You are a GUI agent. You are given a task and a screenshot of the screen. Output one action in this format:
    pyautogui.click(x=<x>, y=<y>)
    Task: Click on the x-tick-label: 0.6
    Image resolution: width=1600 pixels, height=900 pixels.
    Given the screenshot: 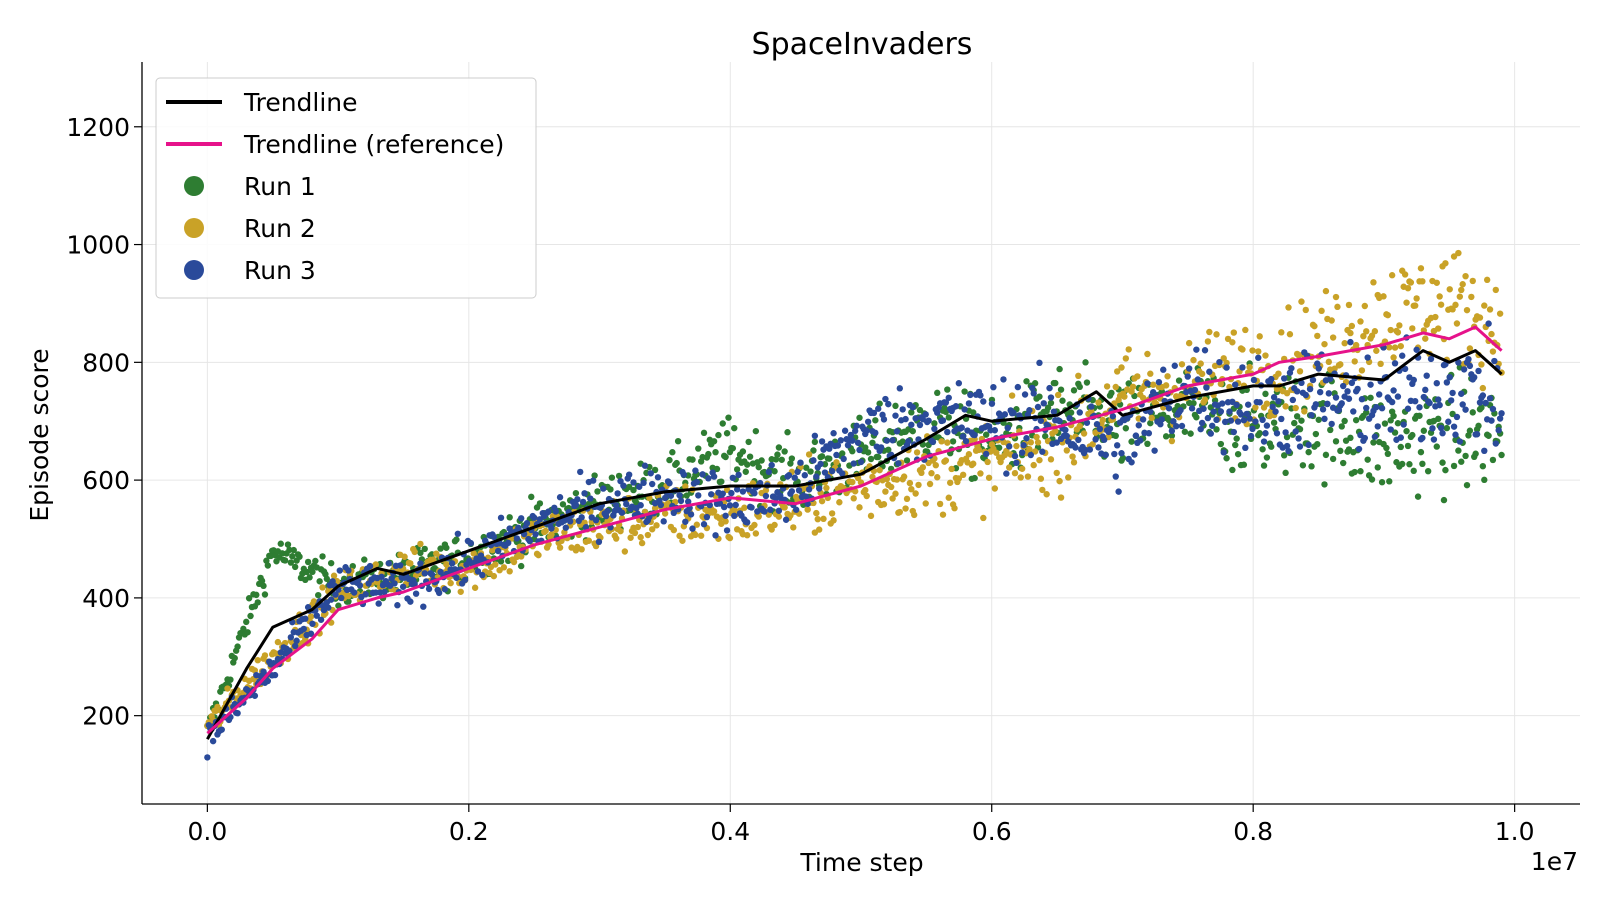 What is the action you would take?
    pyautogui.click(x=992, y=831)
    